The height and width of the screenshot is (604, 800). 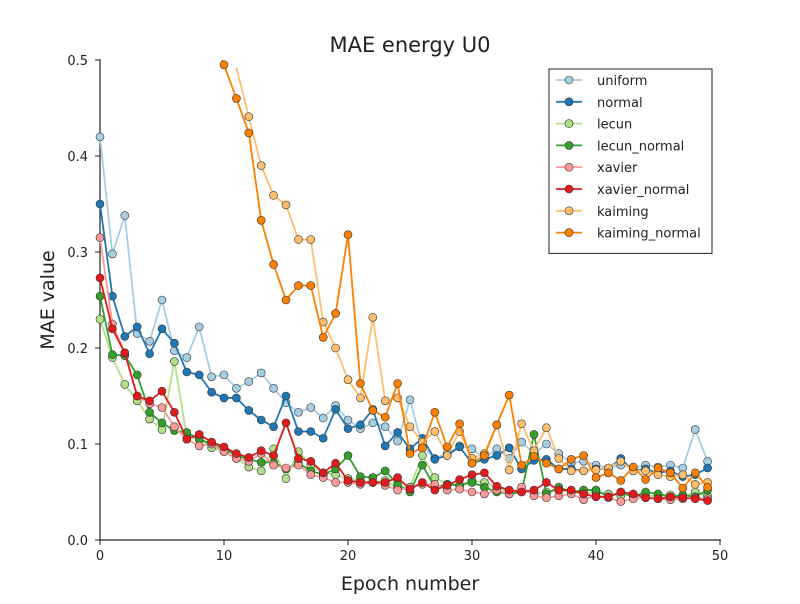 What do you see at coordinates (77, 445) in the screenshot?
I see `y-tick-label: 0.1` at bounding box center [77, 445].